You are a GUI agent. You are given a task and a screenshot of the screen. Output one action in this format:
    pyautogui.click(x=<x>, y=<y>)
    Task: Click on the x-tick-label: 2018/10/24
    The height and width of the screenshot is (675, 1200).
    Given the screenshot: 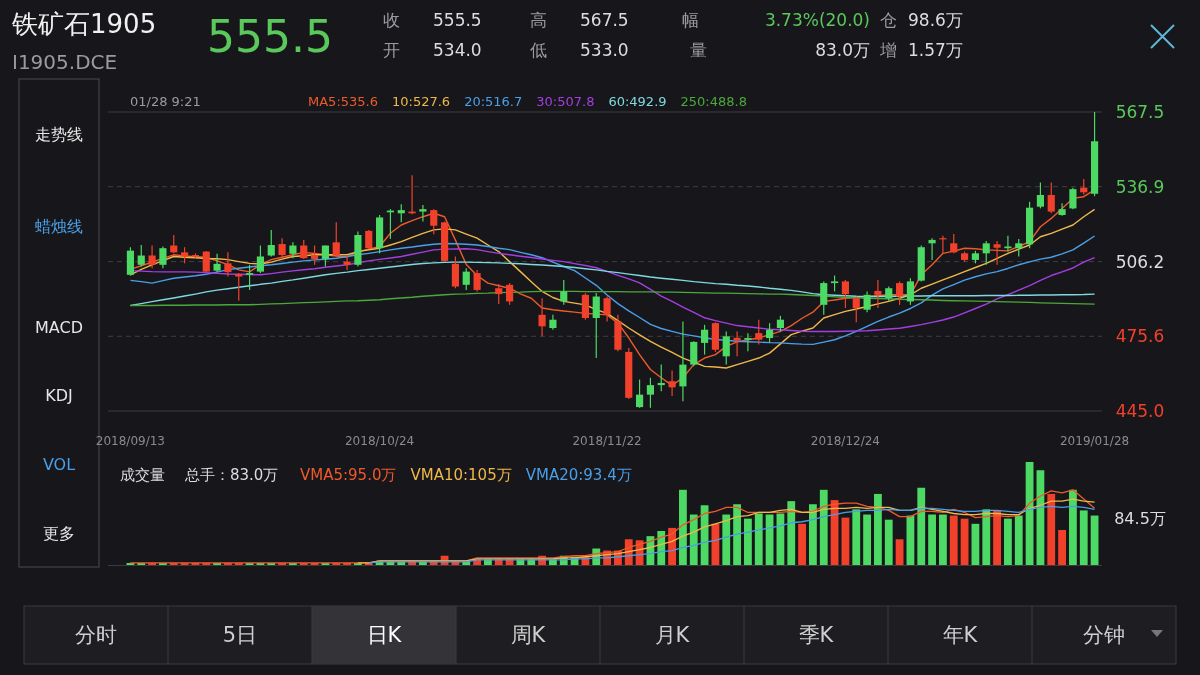 What is the action you would take?
    pyautogui.click(x=380, y=441)
    